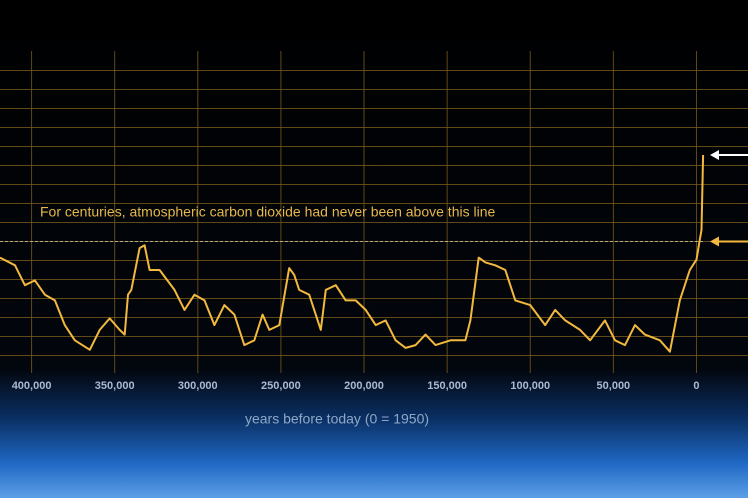  What do you see at coordinates (364, 386) in the screenshot?
I see `x-tick-label: 200,000` at bounding box center [364, 386].